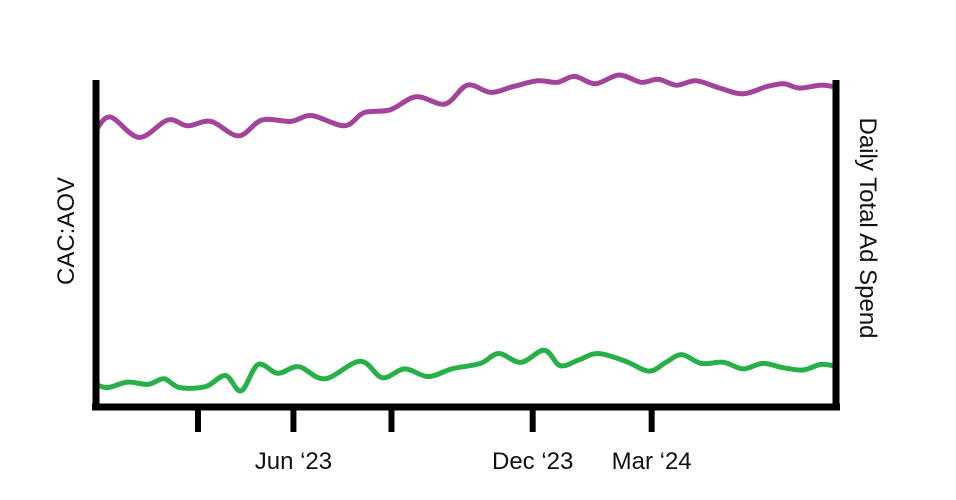 The width and height of the screenshot is (956, 500). What do you see at coordinates (293, 461) in the screenshot?
I see `x-tick-label: Jun ‘23` at bounding box center [293, 461].